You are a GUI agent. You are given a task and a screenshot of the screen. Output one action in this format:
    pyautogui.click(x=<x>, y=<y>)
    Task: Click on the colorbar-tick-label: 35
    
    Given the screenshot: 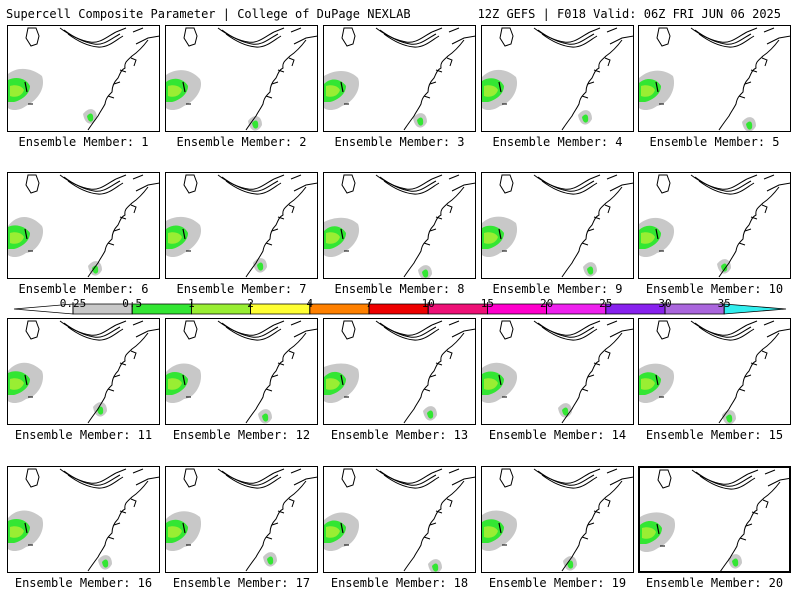 What is the action you would take?
    pyautogui.click(x=724, y=303)
    